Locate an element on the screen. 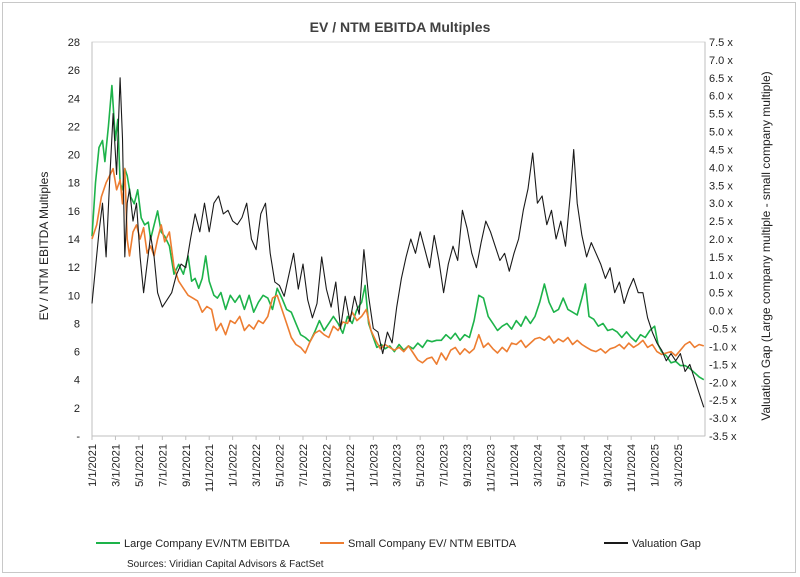 The height and width of the screenshot is (577, 800). legend-label: Valuation Gap is located at coordinates (666, 544).